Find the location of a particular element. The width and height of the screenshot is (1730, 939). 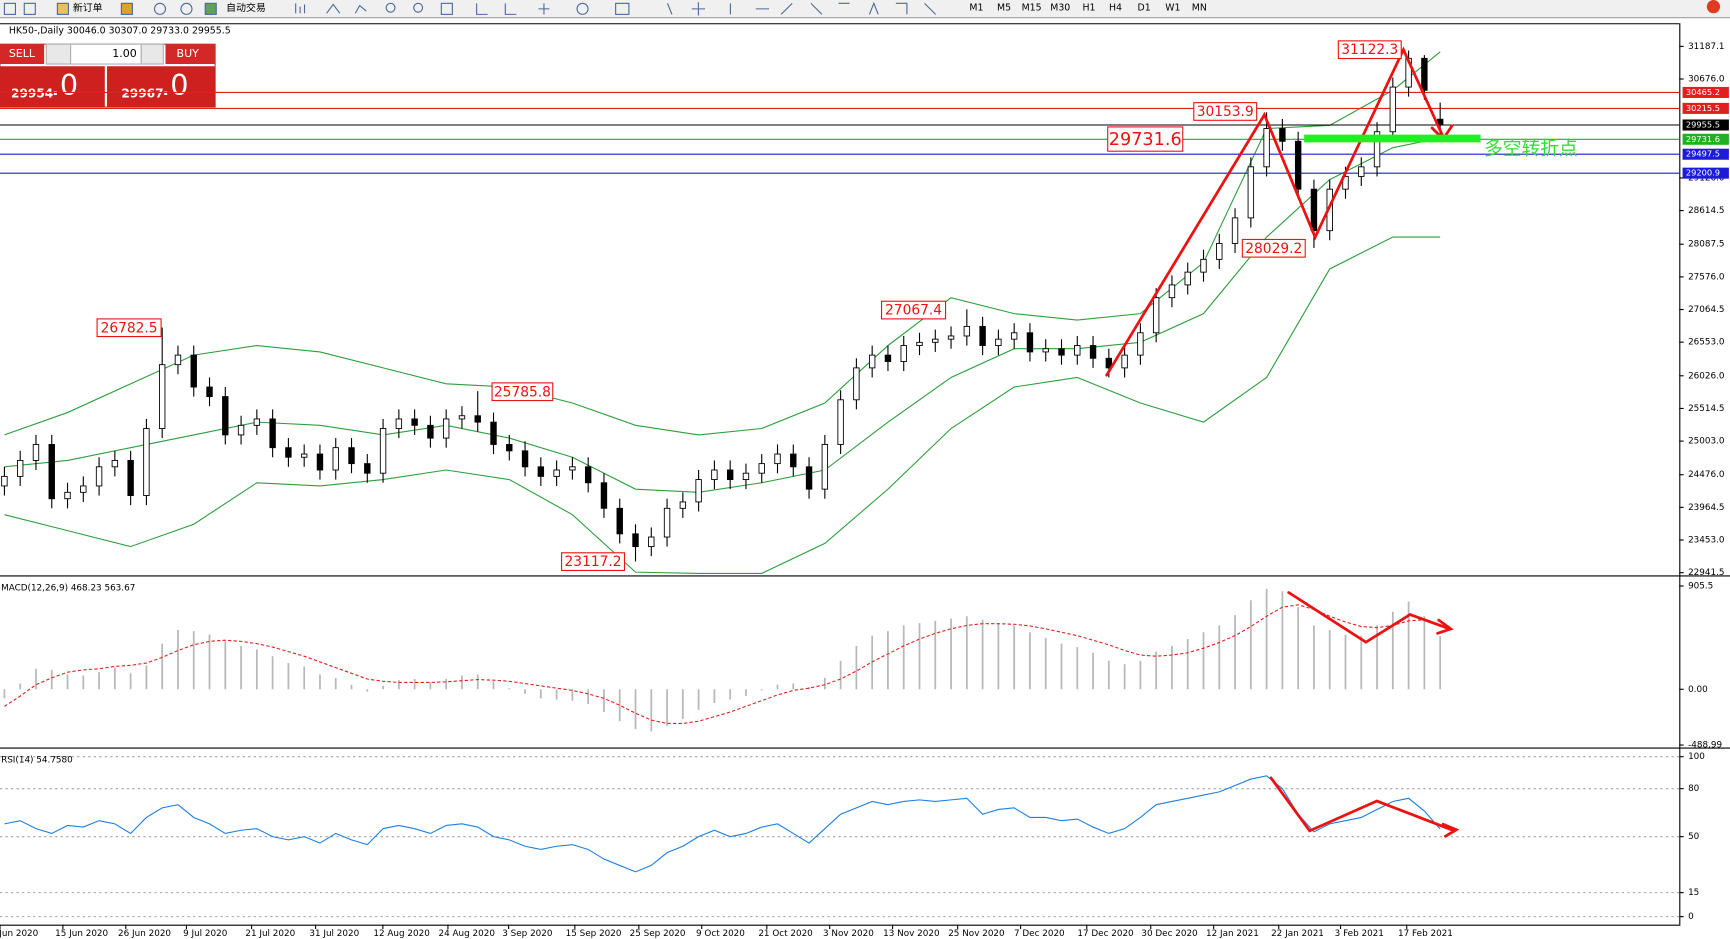

x-tick-label: 3 Feb 2021 is located at coordinates (1359, 934).